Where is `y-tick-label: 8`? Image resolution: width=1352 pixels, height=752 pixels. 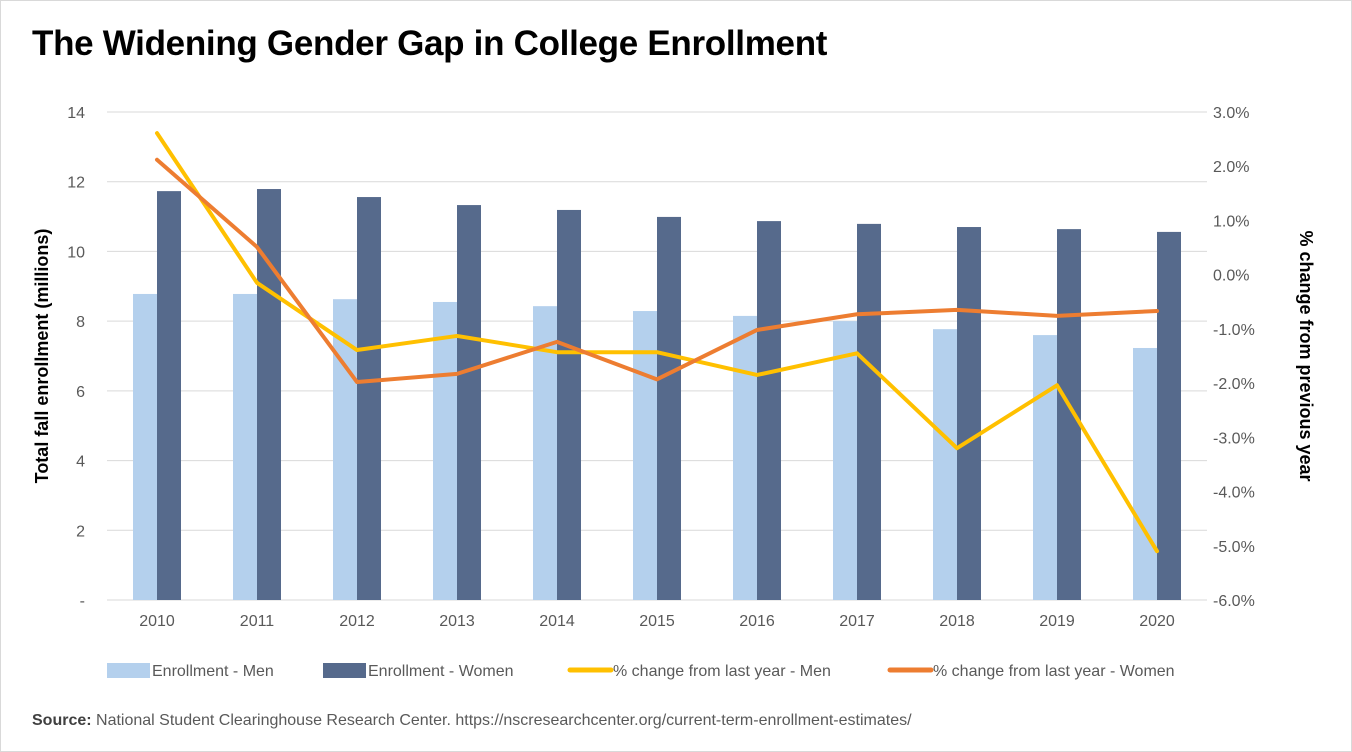 y-tick-label: 8 is located at coordinates (80, 322).